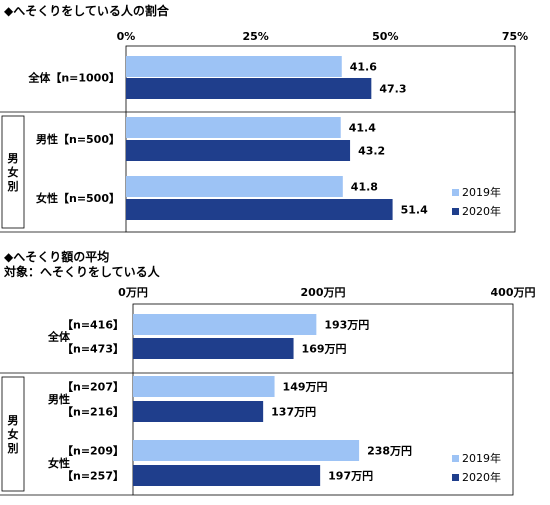 Image resolution: width=550 pixels, height=505 pixels. Describe the element at coordinates (93, 387) in the screenshot. I see `chart2-n-label: 【n=207】` at that location.